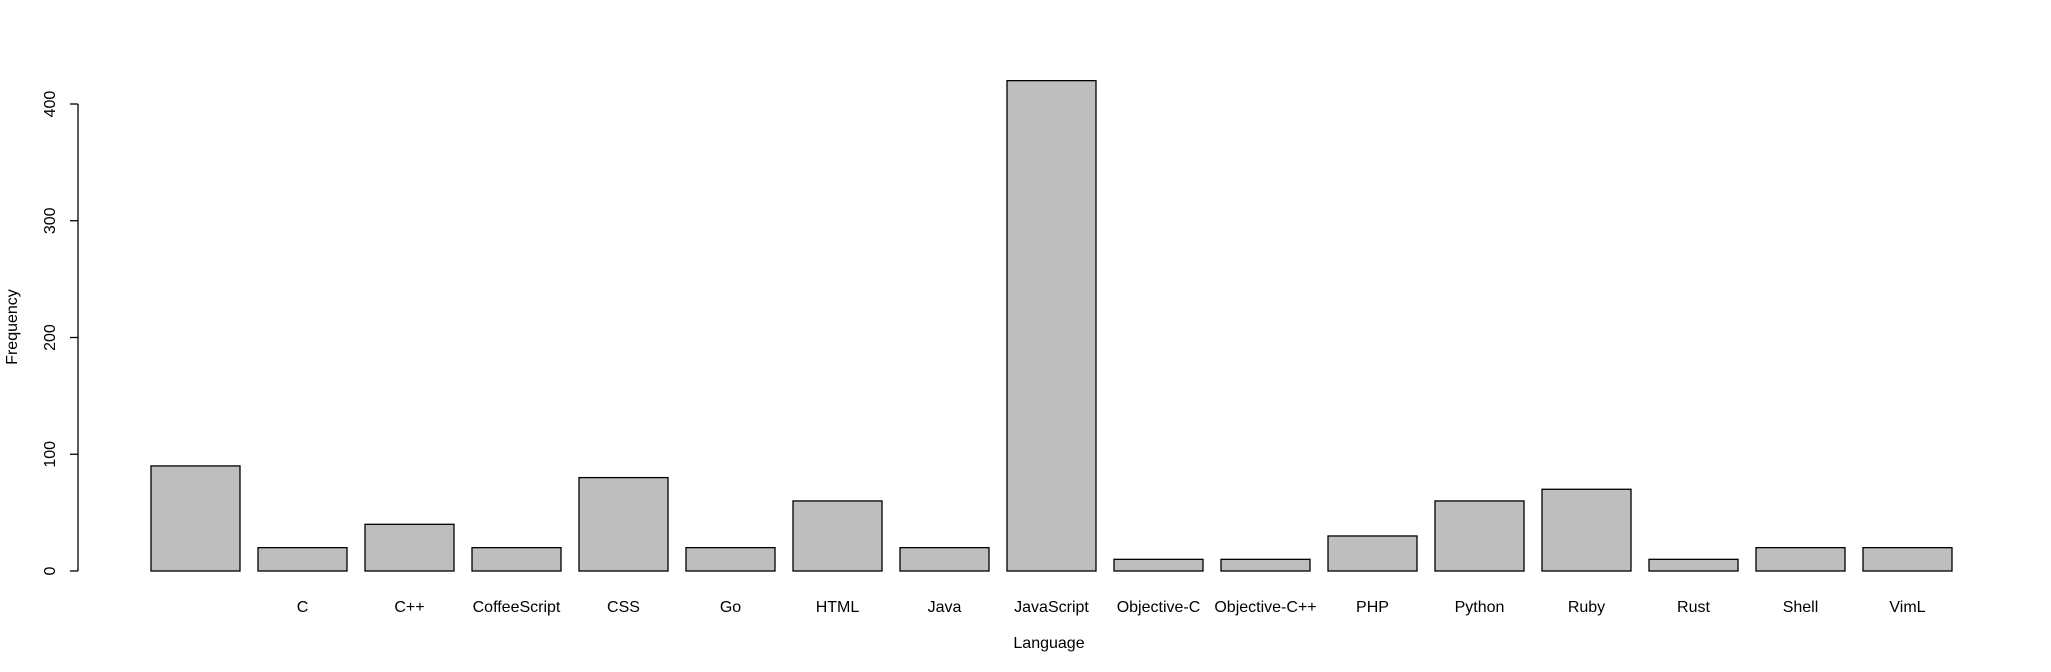 The width and height of the screenshot is (2051, 672). Describe the element at coordinates (838, 607) in the screenshot. I see `x-tick-label-html: HTML` at that location.